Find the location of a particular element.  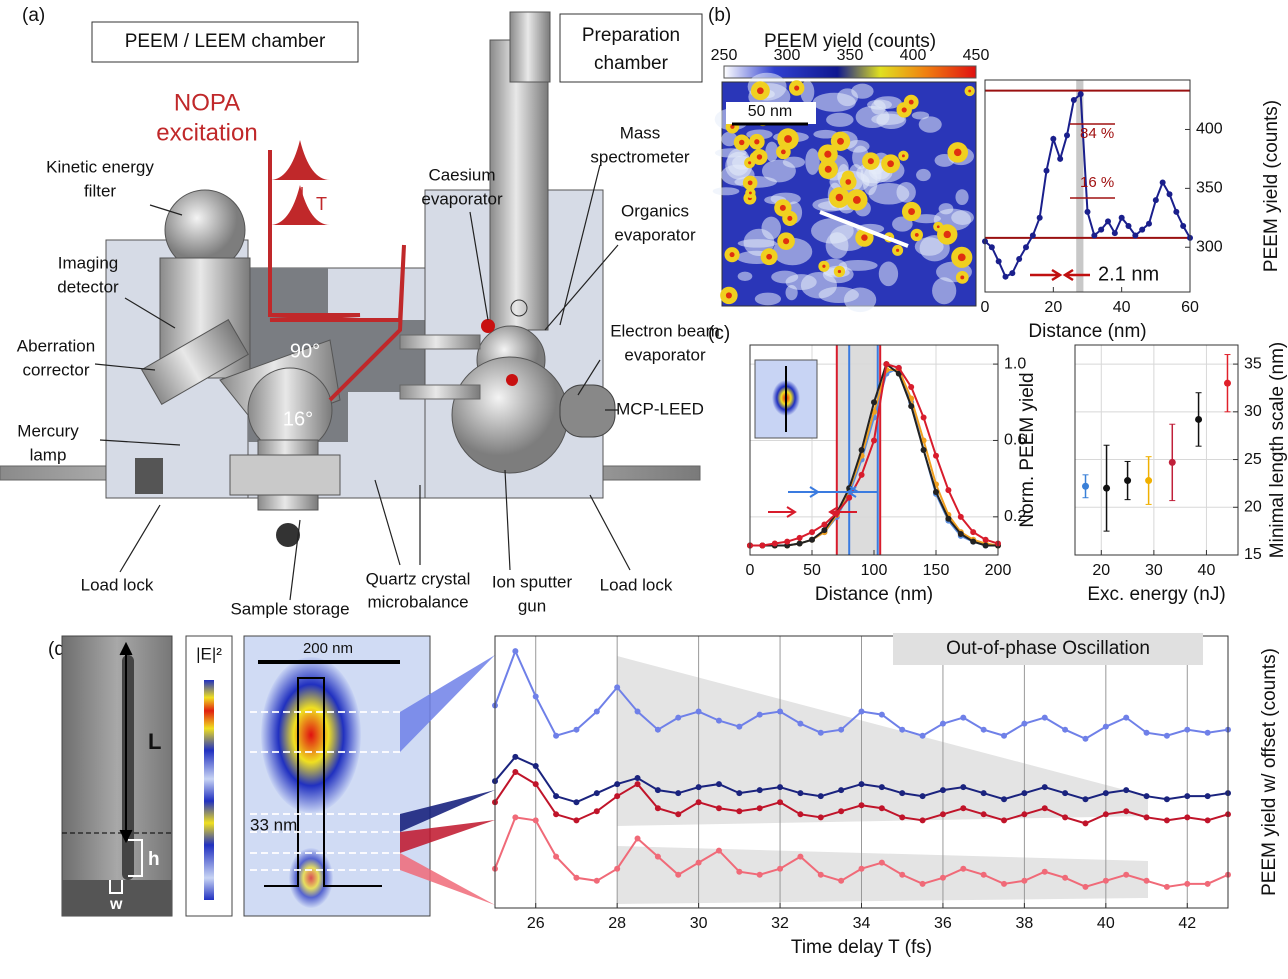

excitation-label: excitation is located at coordinates (206, 132).